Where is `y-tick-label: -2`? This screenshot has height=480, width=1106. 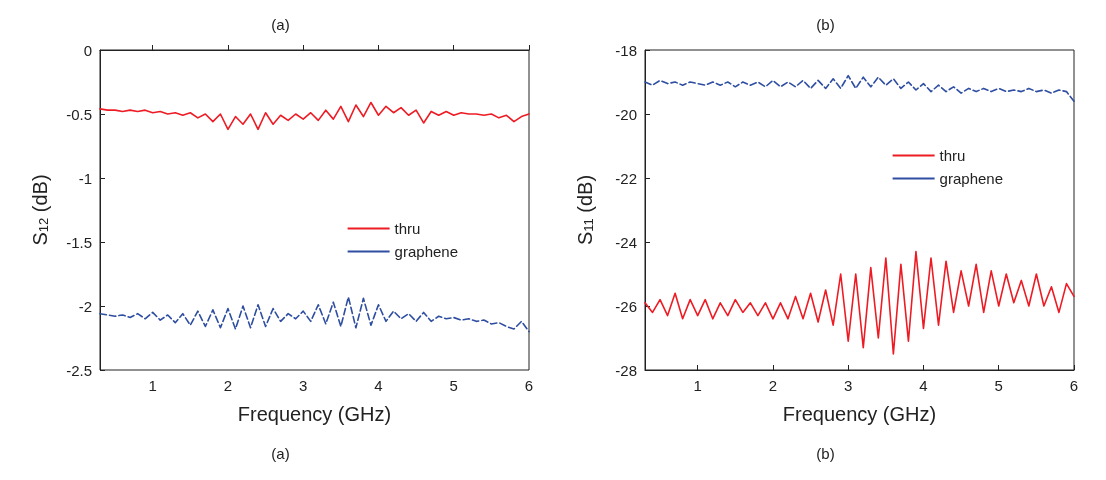 y-tick-label: -2 is located at coordinates (85, 306).